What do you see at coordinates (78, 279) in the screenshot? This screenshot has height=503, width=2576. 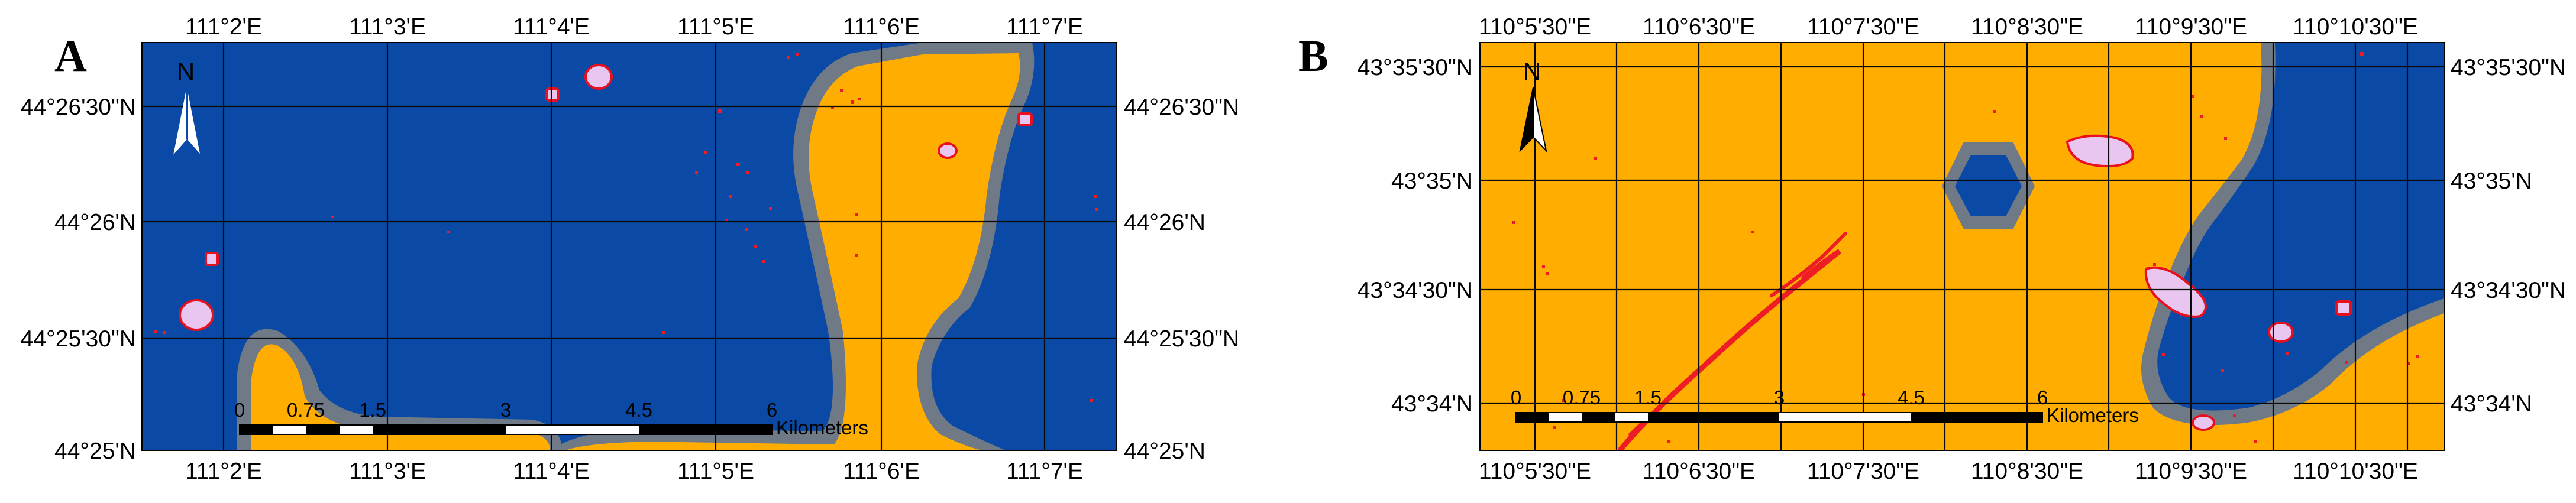 I see `left-ticks: 44°26'30"N 44°26'N 44°25'30"N 44°25'N` at bounding box center [78, 279].